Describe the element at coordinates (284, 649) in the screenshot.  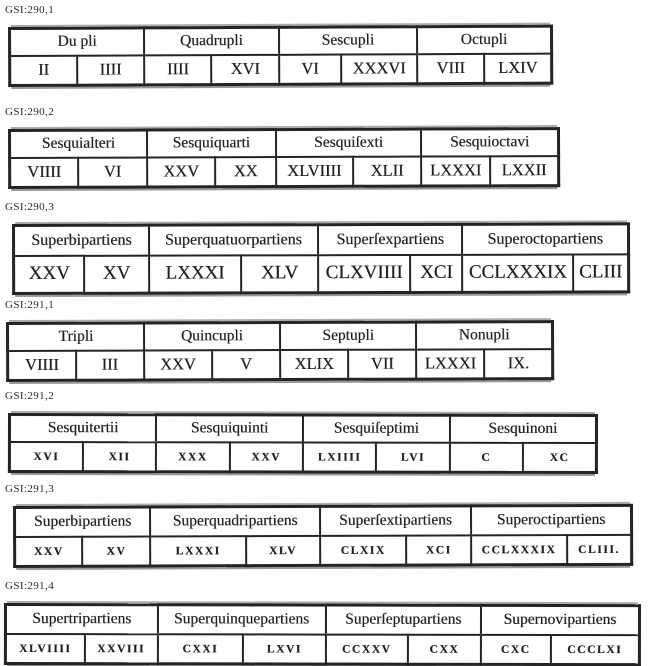
I see `roman-numeral-cell: LXVI` at that location.